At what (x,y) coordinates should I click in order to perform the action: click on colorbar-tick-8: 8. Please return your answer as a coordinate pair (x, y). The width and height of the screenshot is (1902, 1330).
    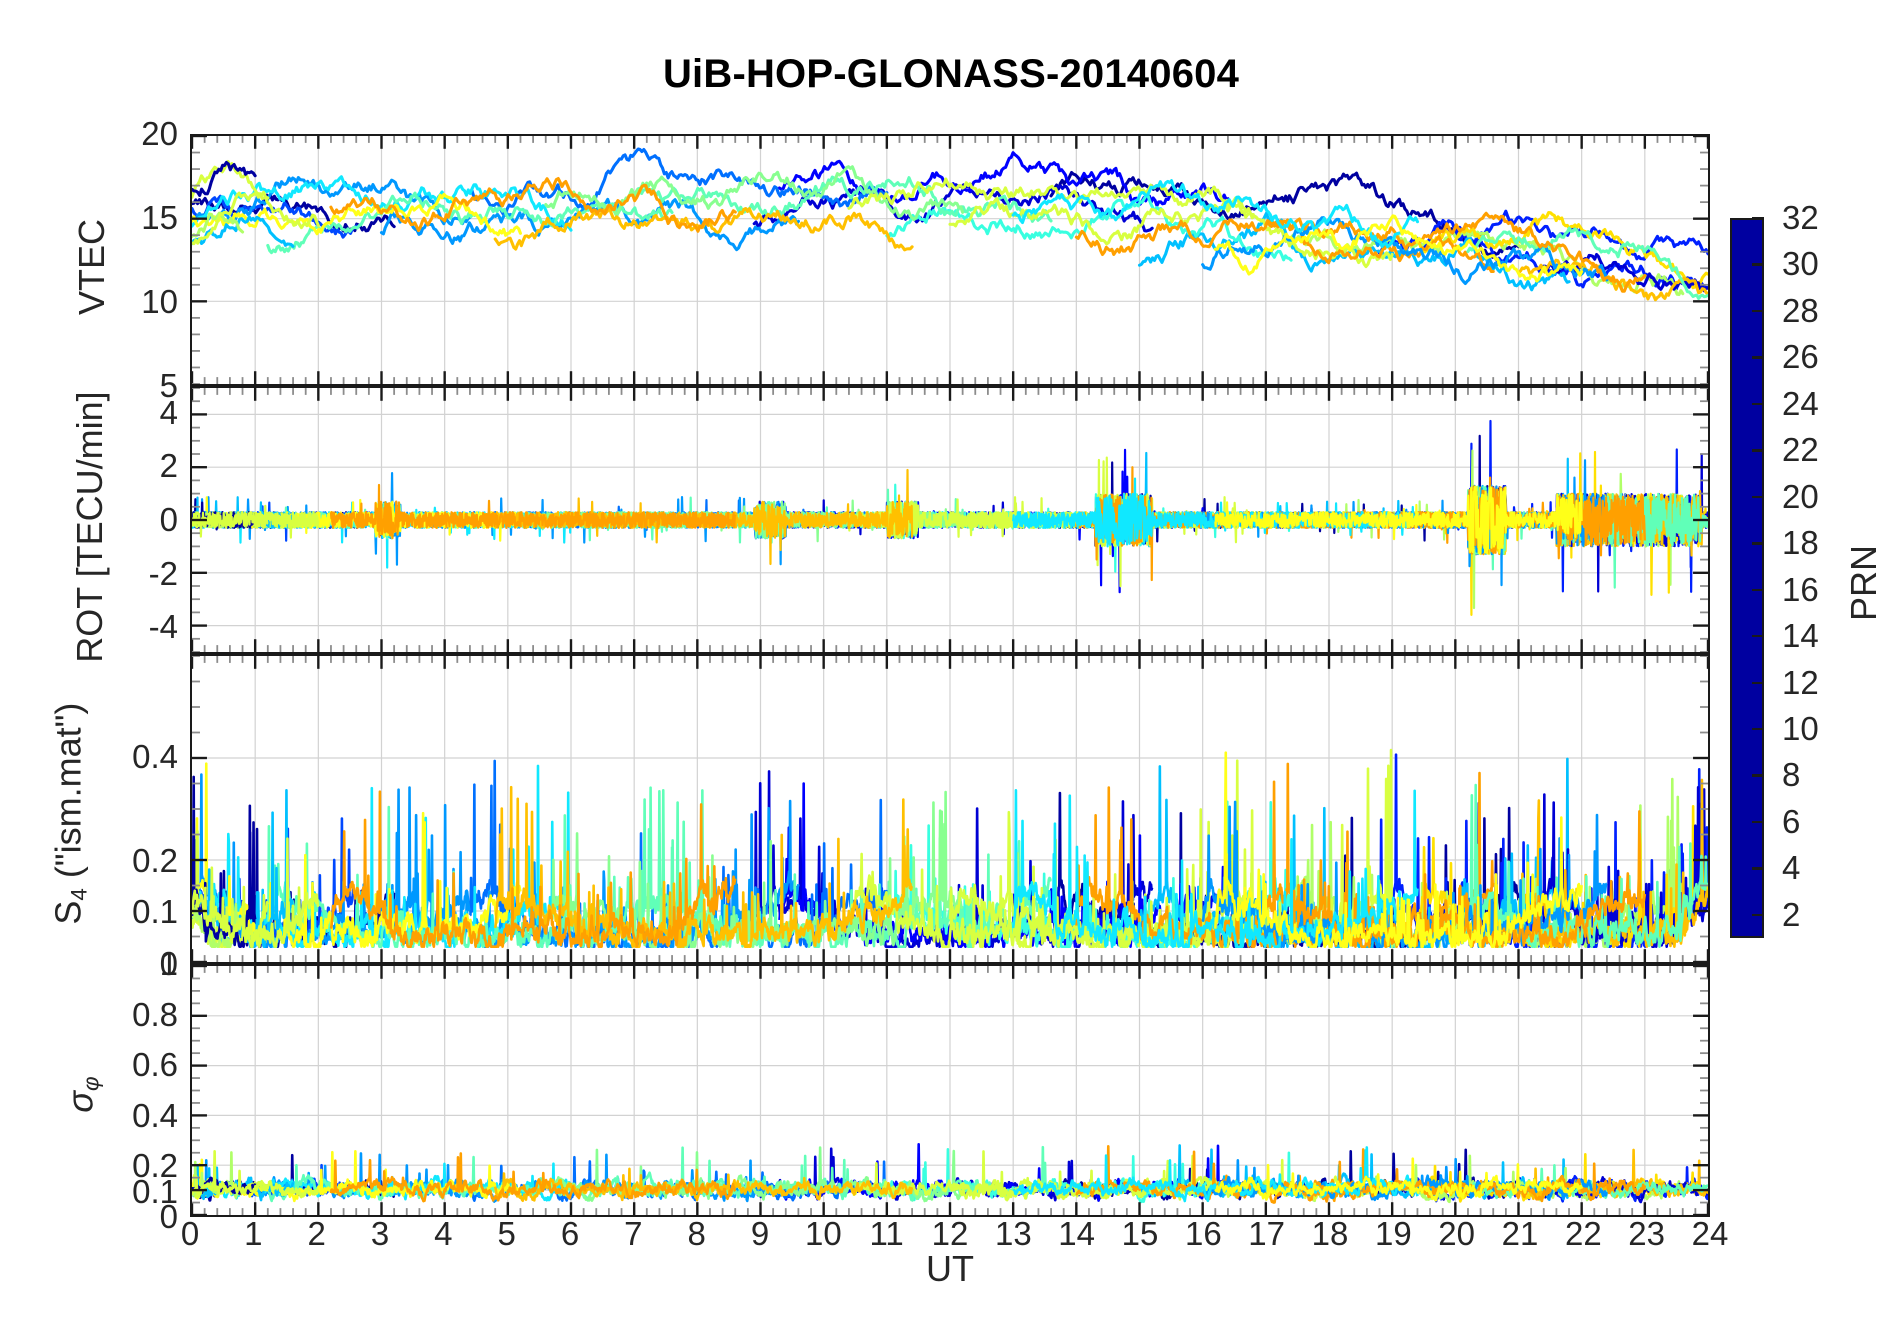
    Looking at the image, I should click on (1791, 775).